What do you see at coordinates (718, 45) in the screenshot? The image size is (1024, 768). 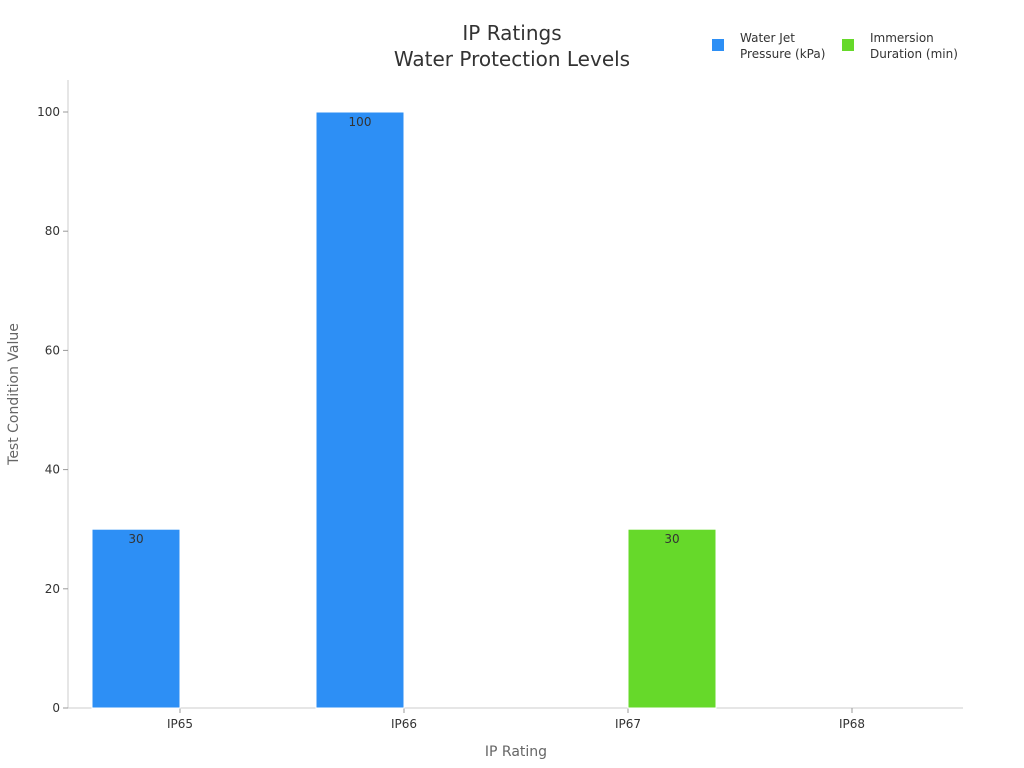 I see `legend-swatch-water-jet` at bounding box center [718, 45].